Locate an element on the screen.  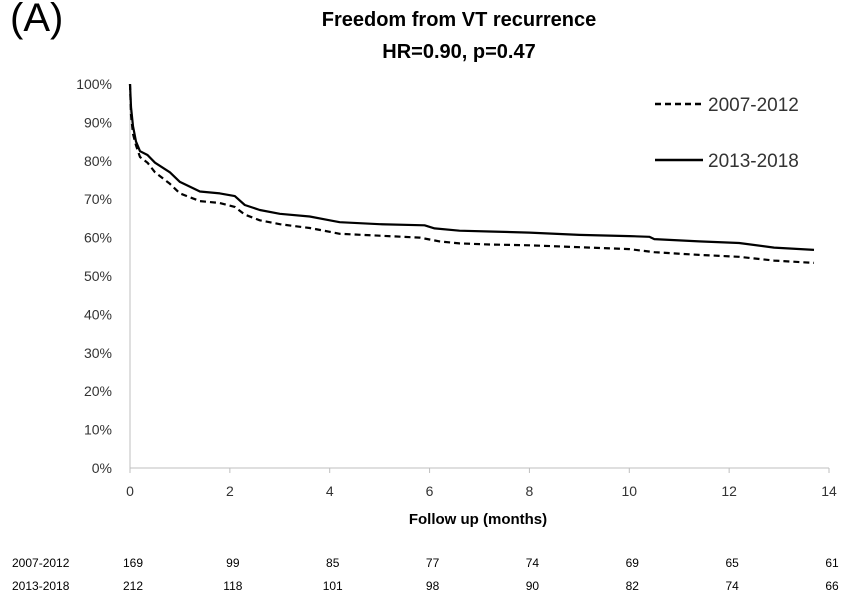
risk-value: 98 is located at coordinates (433, 586).